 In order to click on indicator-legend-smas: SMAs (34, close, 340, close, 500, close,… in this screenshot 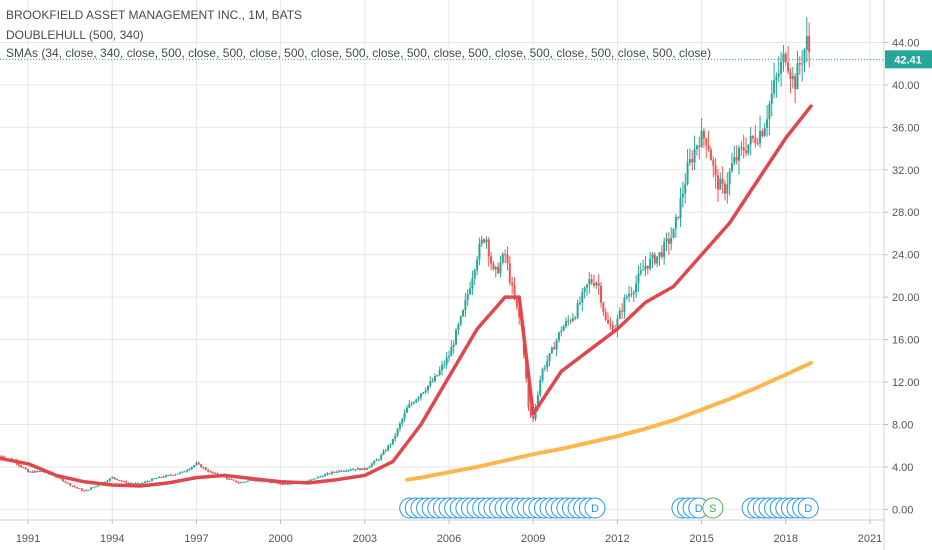, I will do `click(359, 53)`.